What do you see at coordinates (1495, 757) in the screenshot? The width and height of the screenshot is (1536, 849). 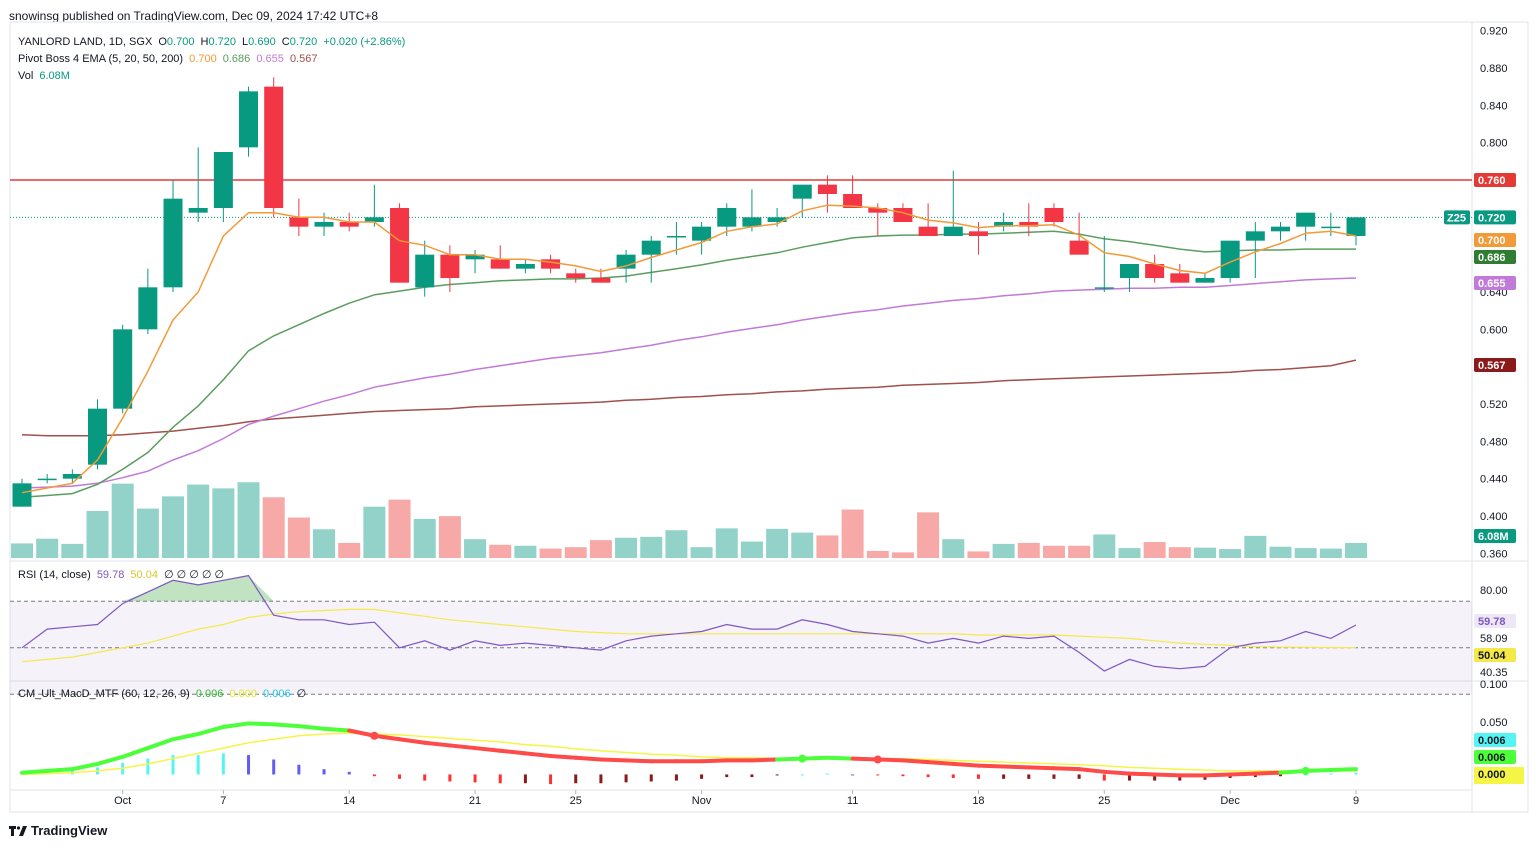 I see `macd-value-box` at bounding box center [1495, 757].